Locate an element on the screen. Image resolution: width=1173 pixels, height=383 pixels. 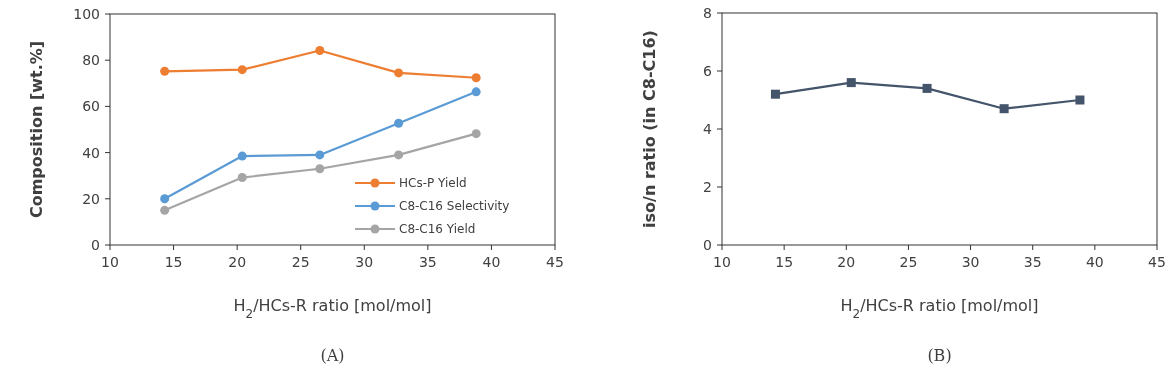
y-tick-label: 2 is located at coordinates (707, 187).